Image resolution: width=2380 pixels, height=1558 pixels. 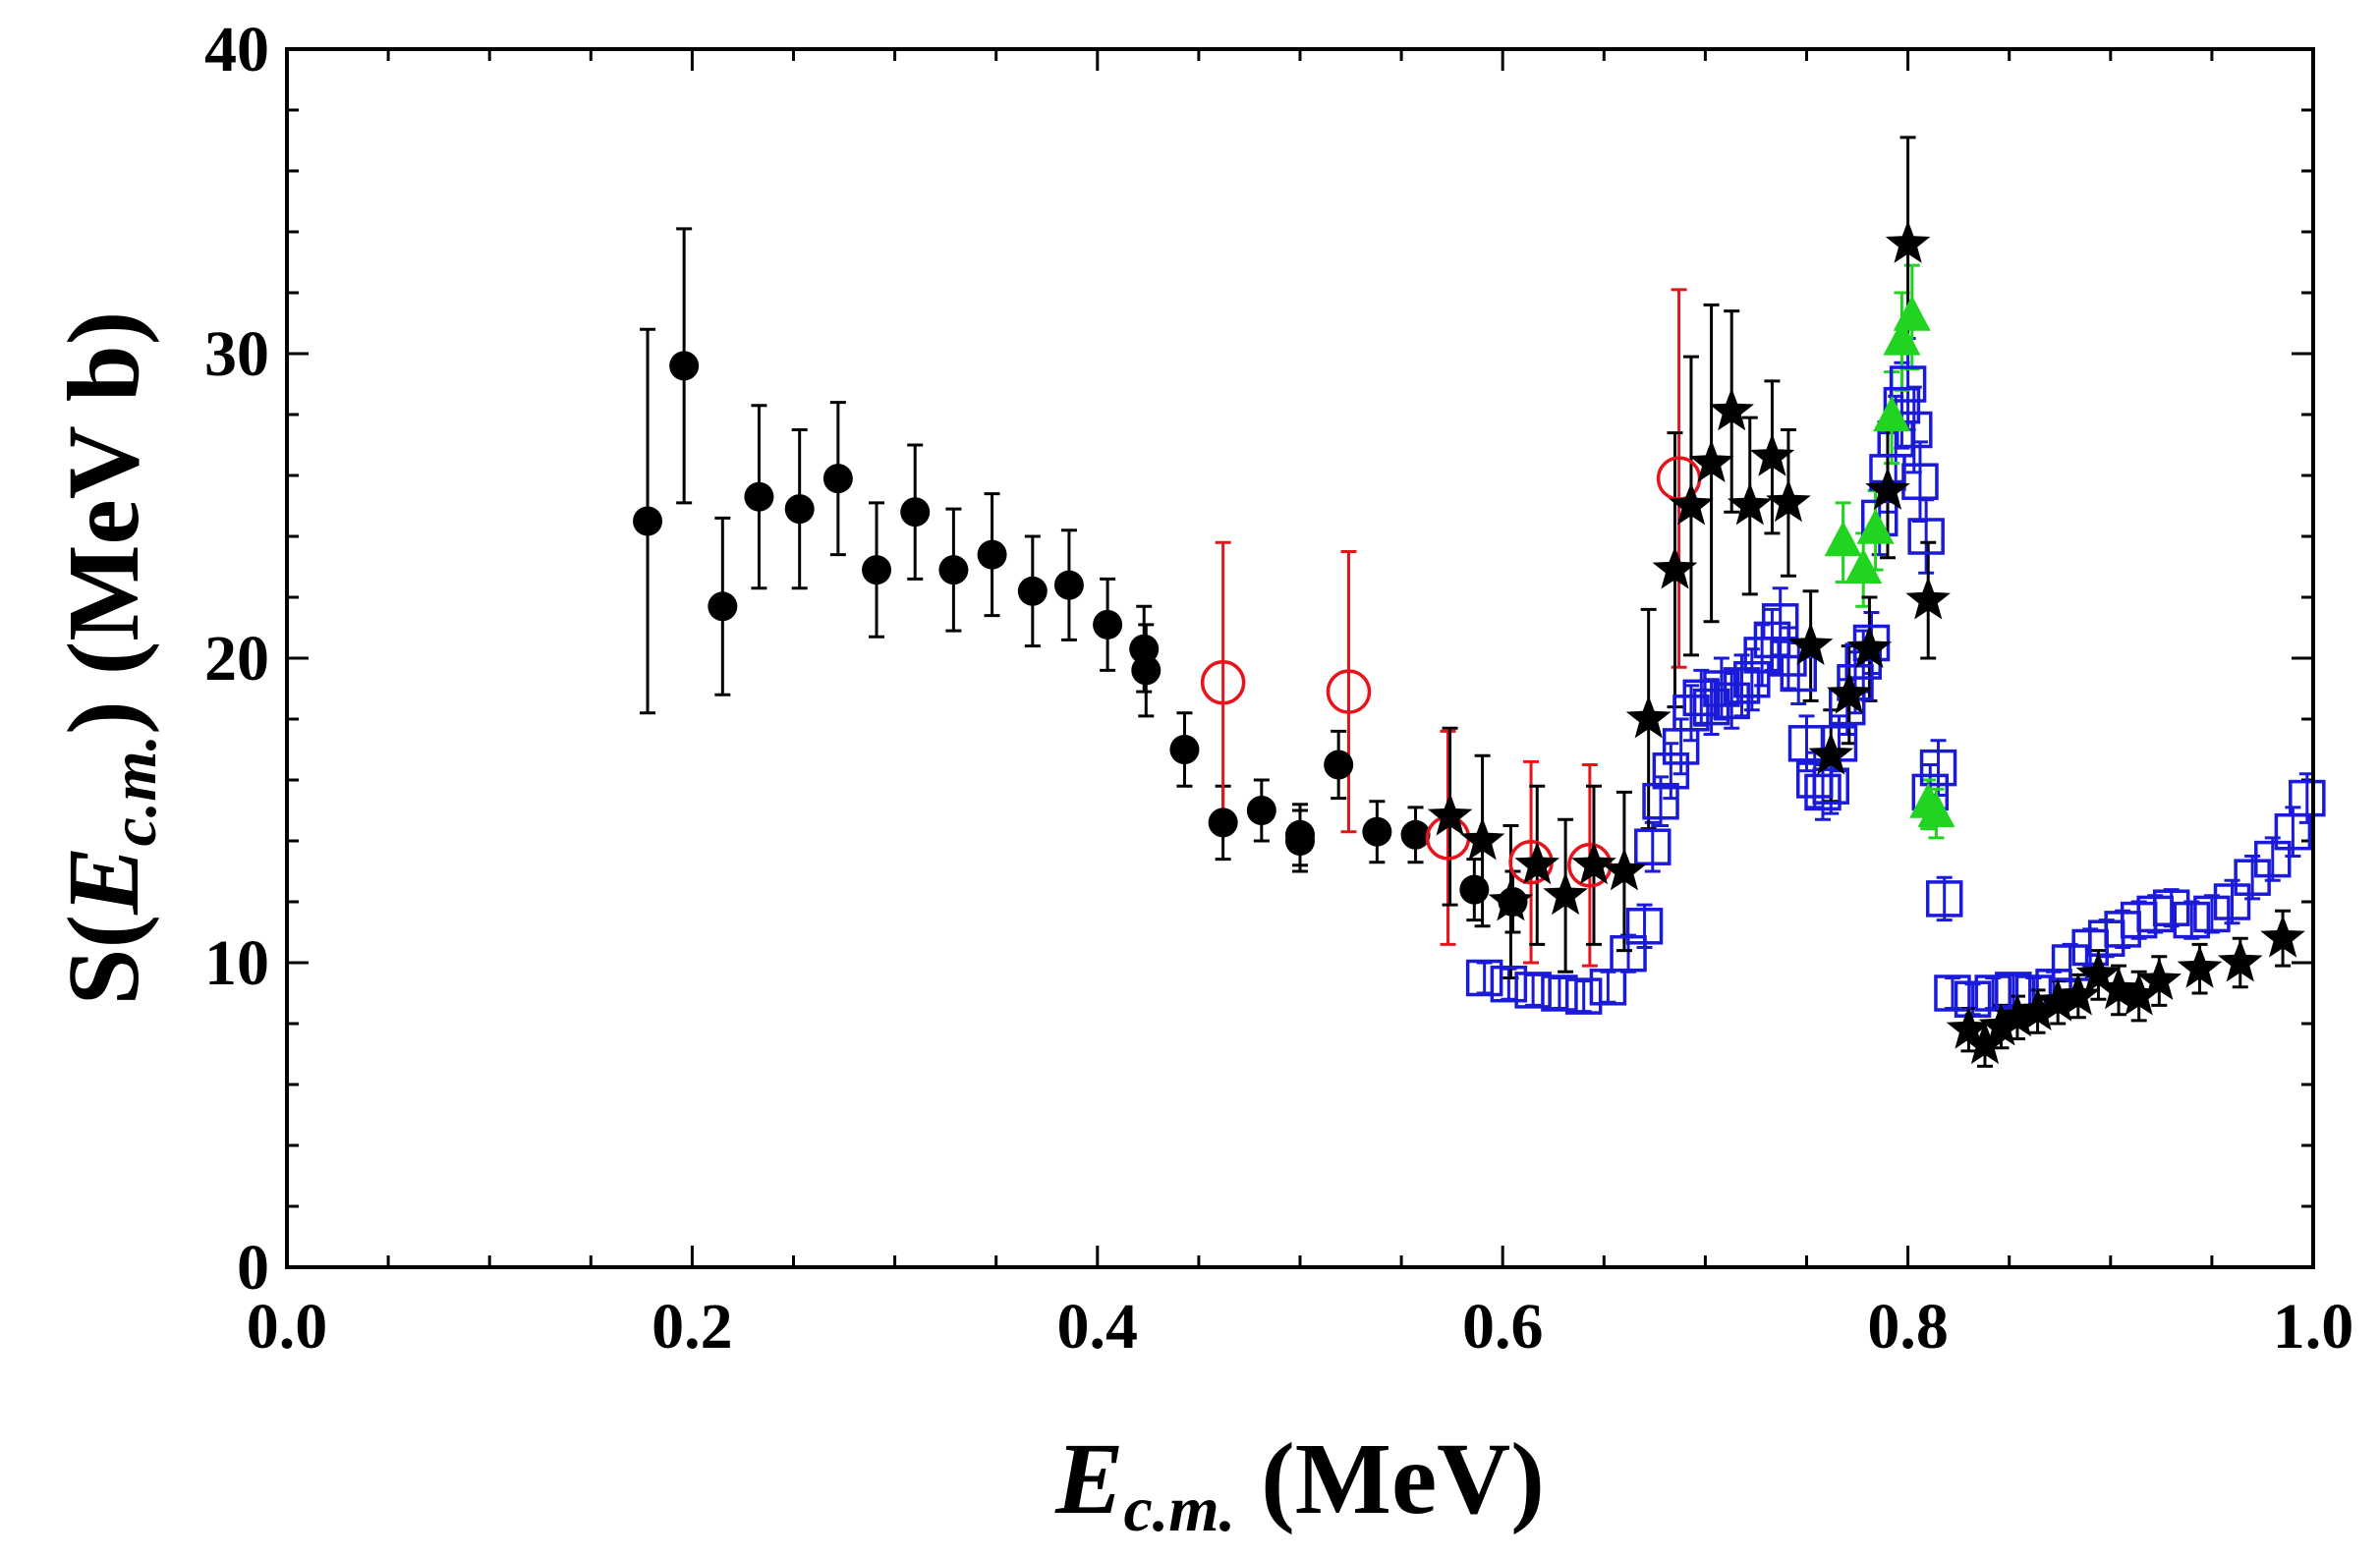 I want to click on y-tick-label: 20, so click(x=236, y=659).